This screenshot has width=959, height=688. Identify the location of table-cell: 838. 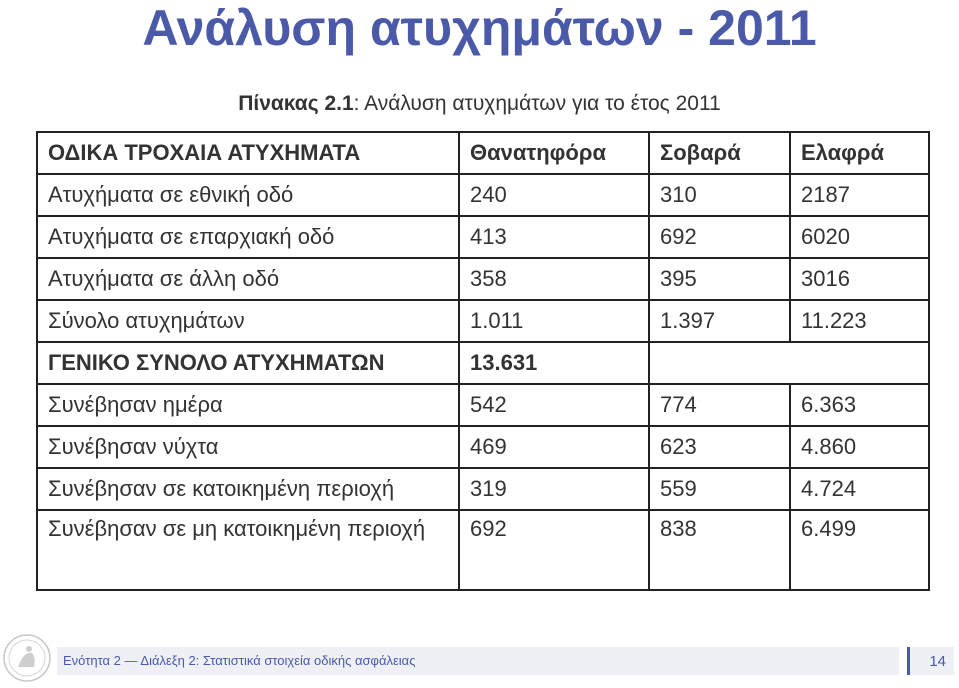
(719, 550).